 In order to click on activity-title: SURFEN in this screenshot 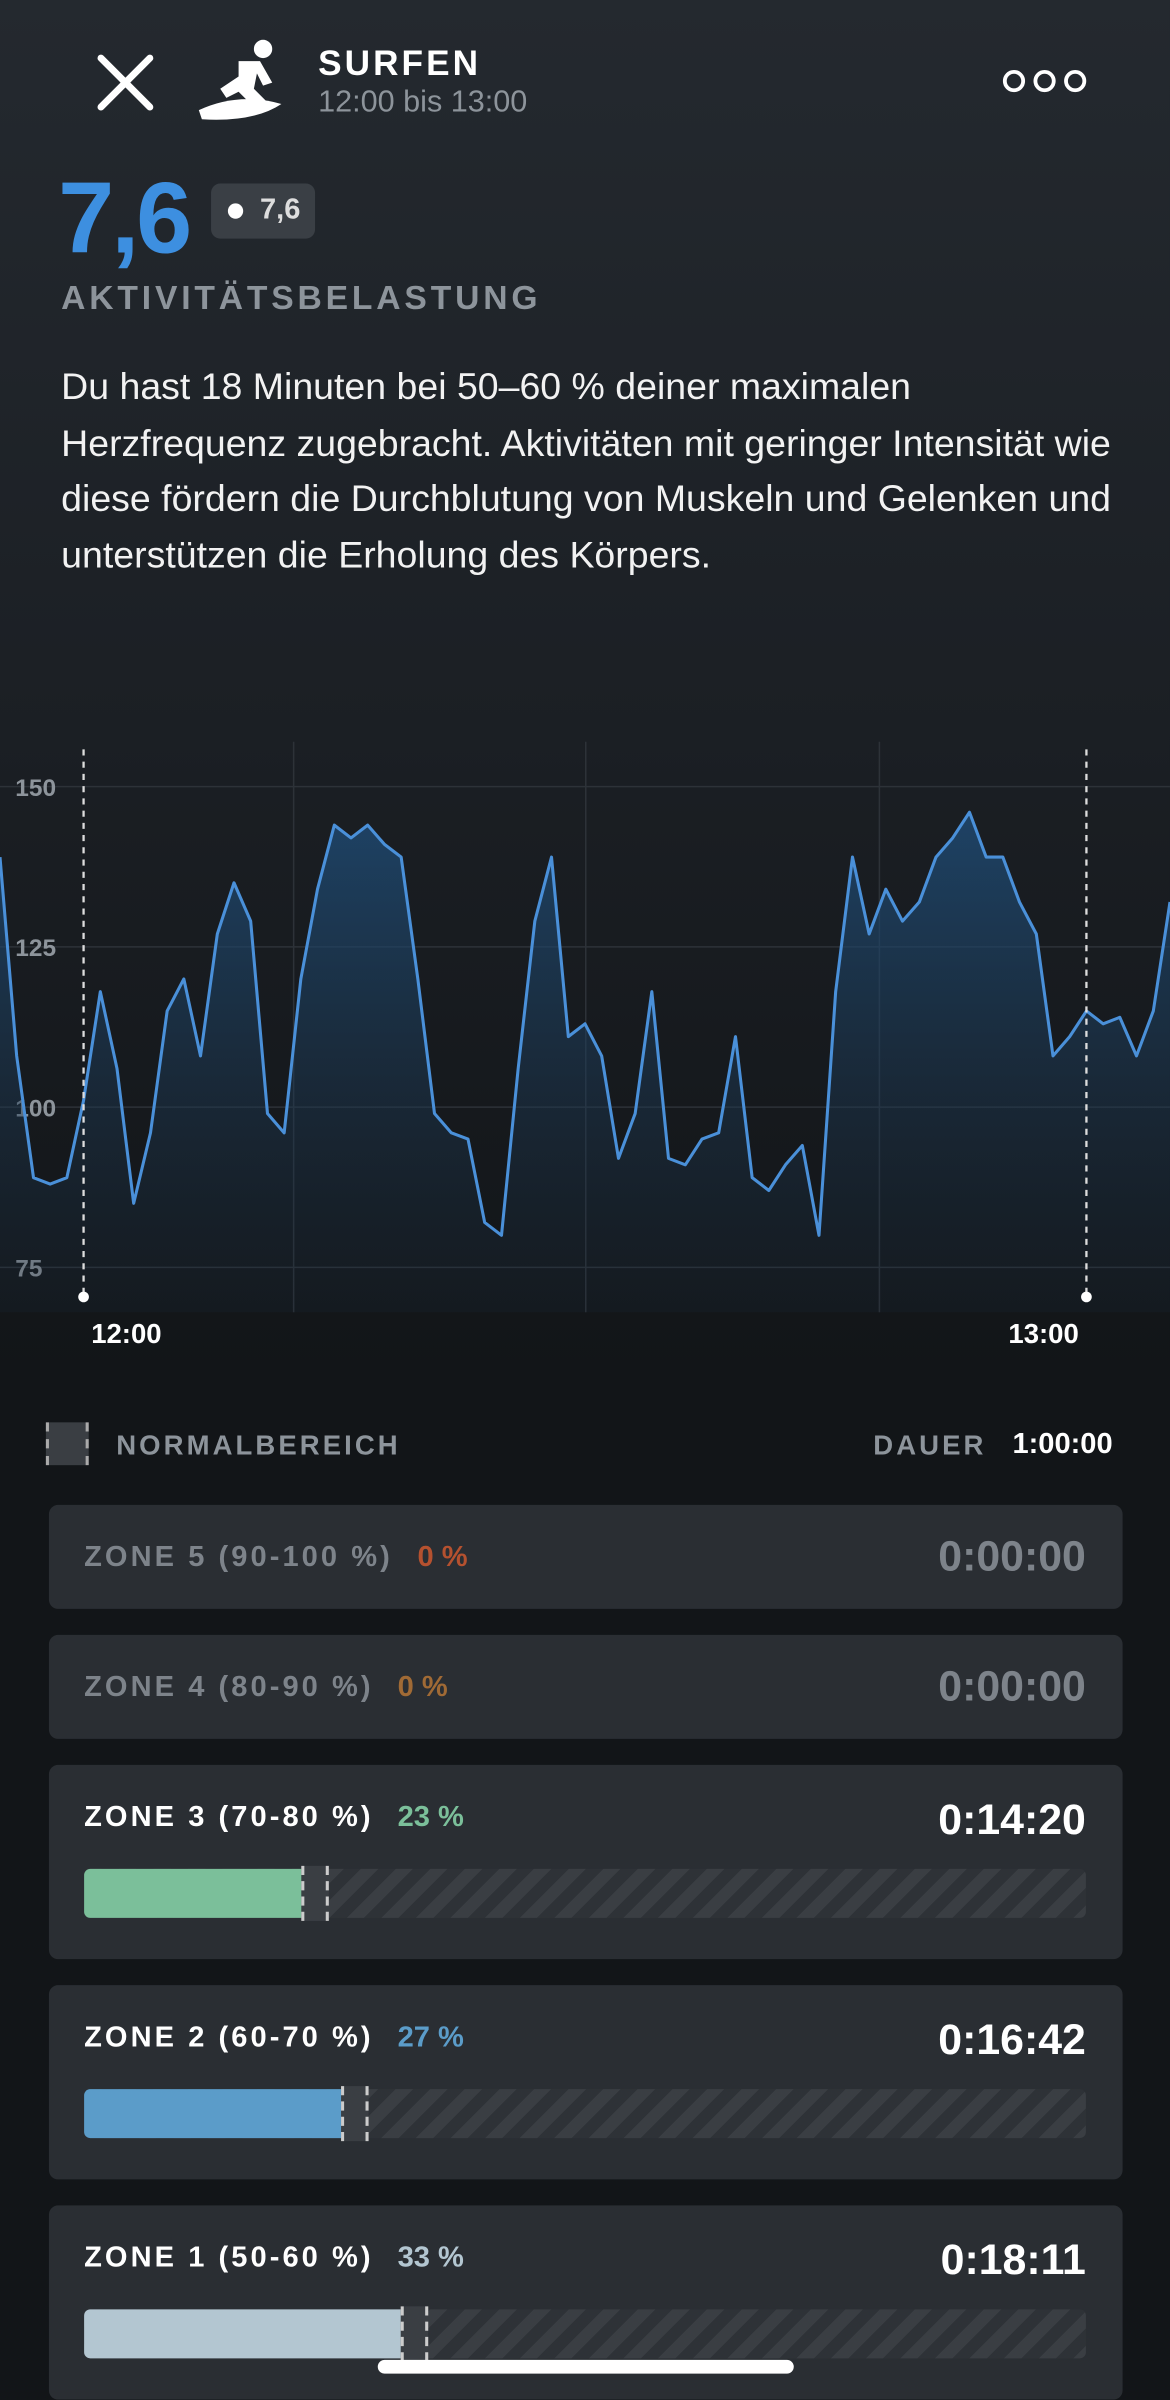, I will do `click(400, 62)`.